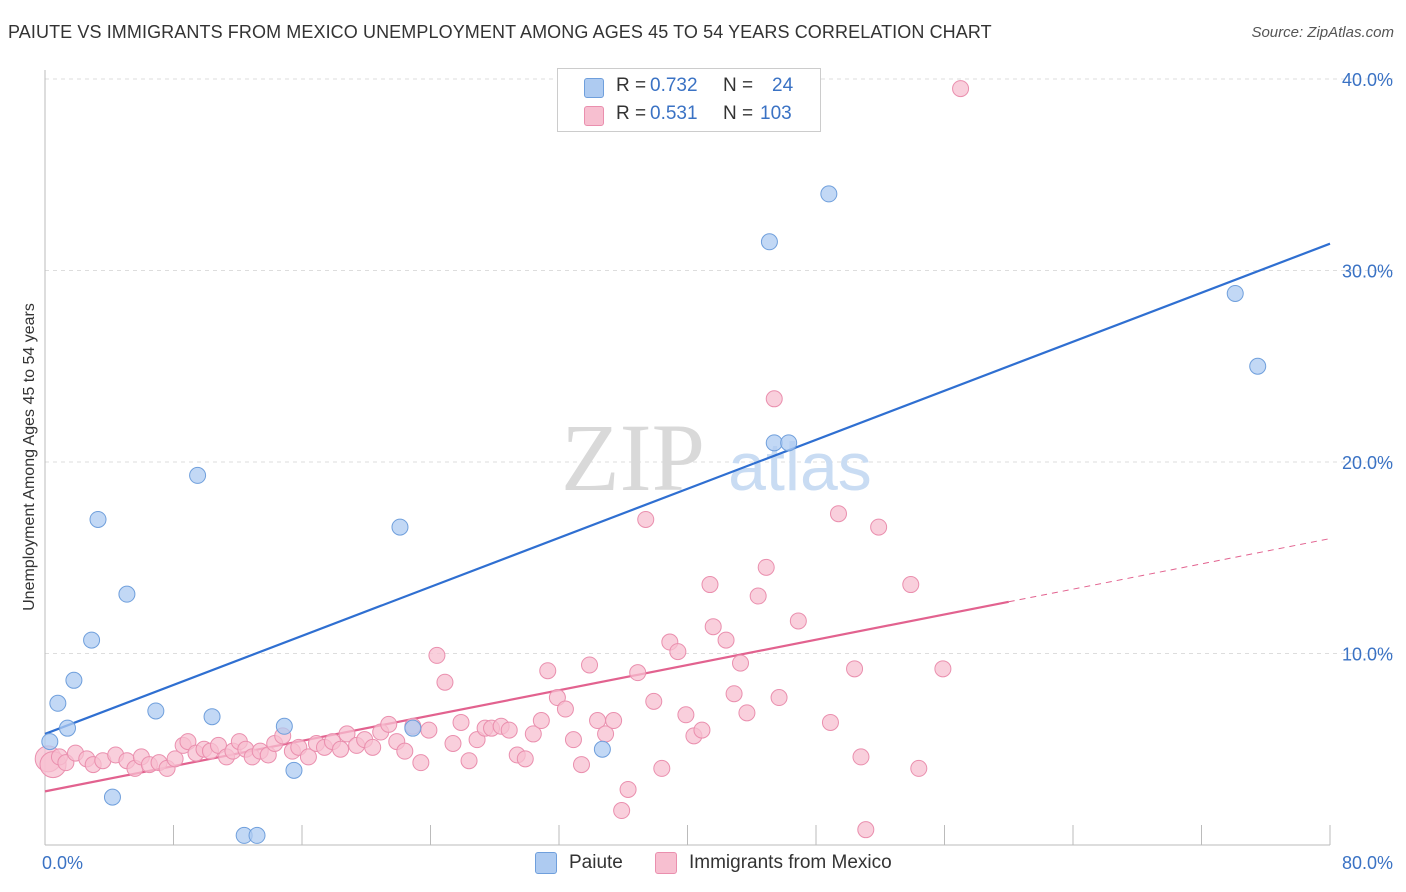 Image resolution: width=1406 pixels, height=892 pixels. What do you see at coordinates (62, 863) in the screenshot?
I see `x-tick-label: 0.0%` at bounding box center [62, 863].